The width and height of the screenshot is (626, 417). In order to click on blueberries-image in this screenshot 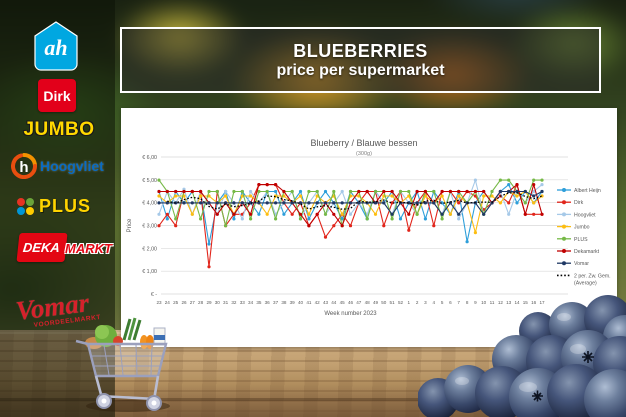, I will do `click(522, 356)`.